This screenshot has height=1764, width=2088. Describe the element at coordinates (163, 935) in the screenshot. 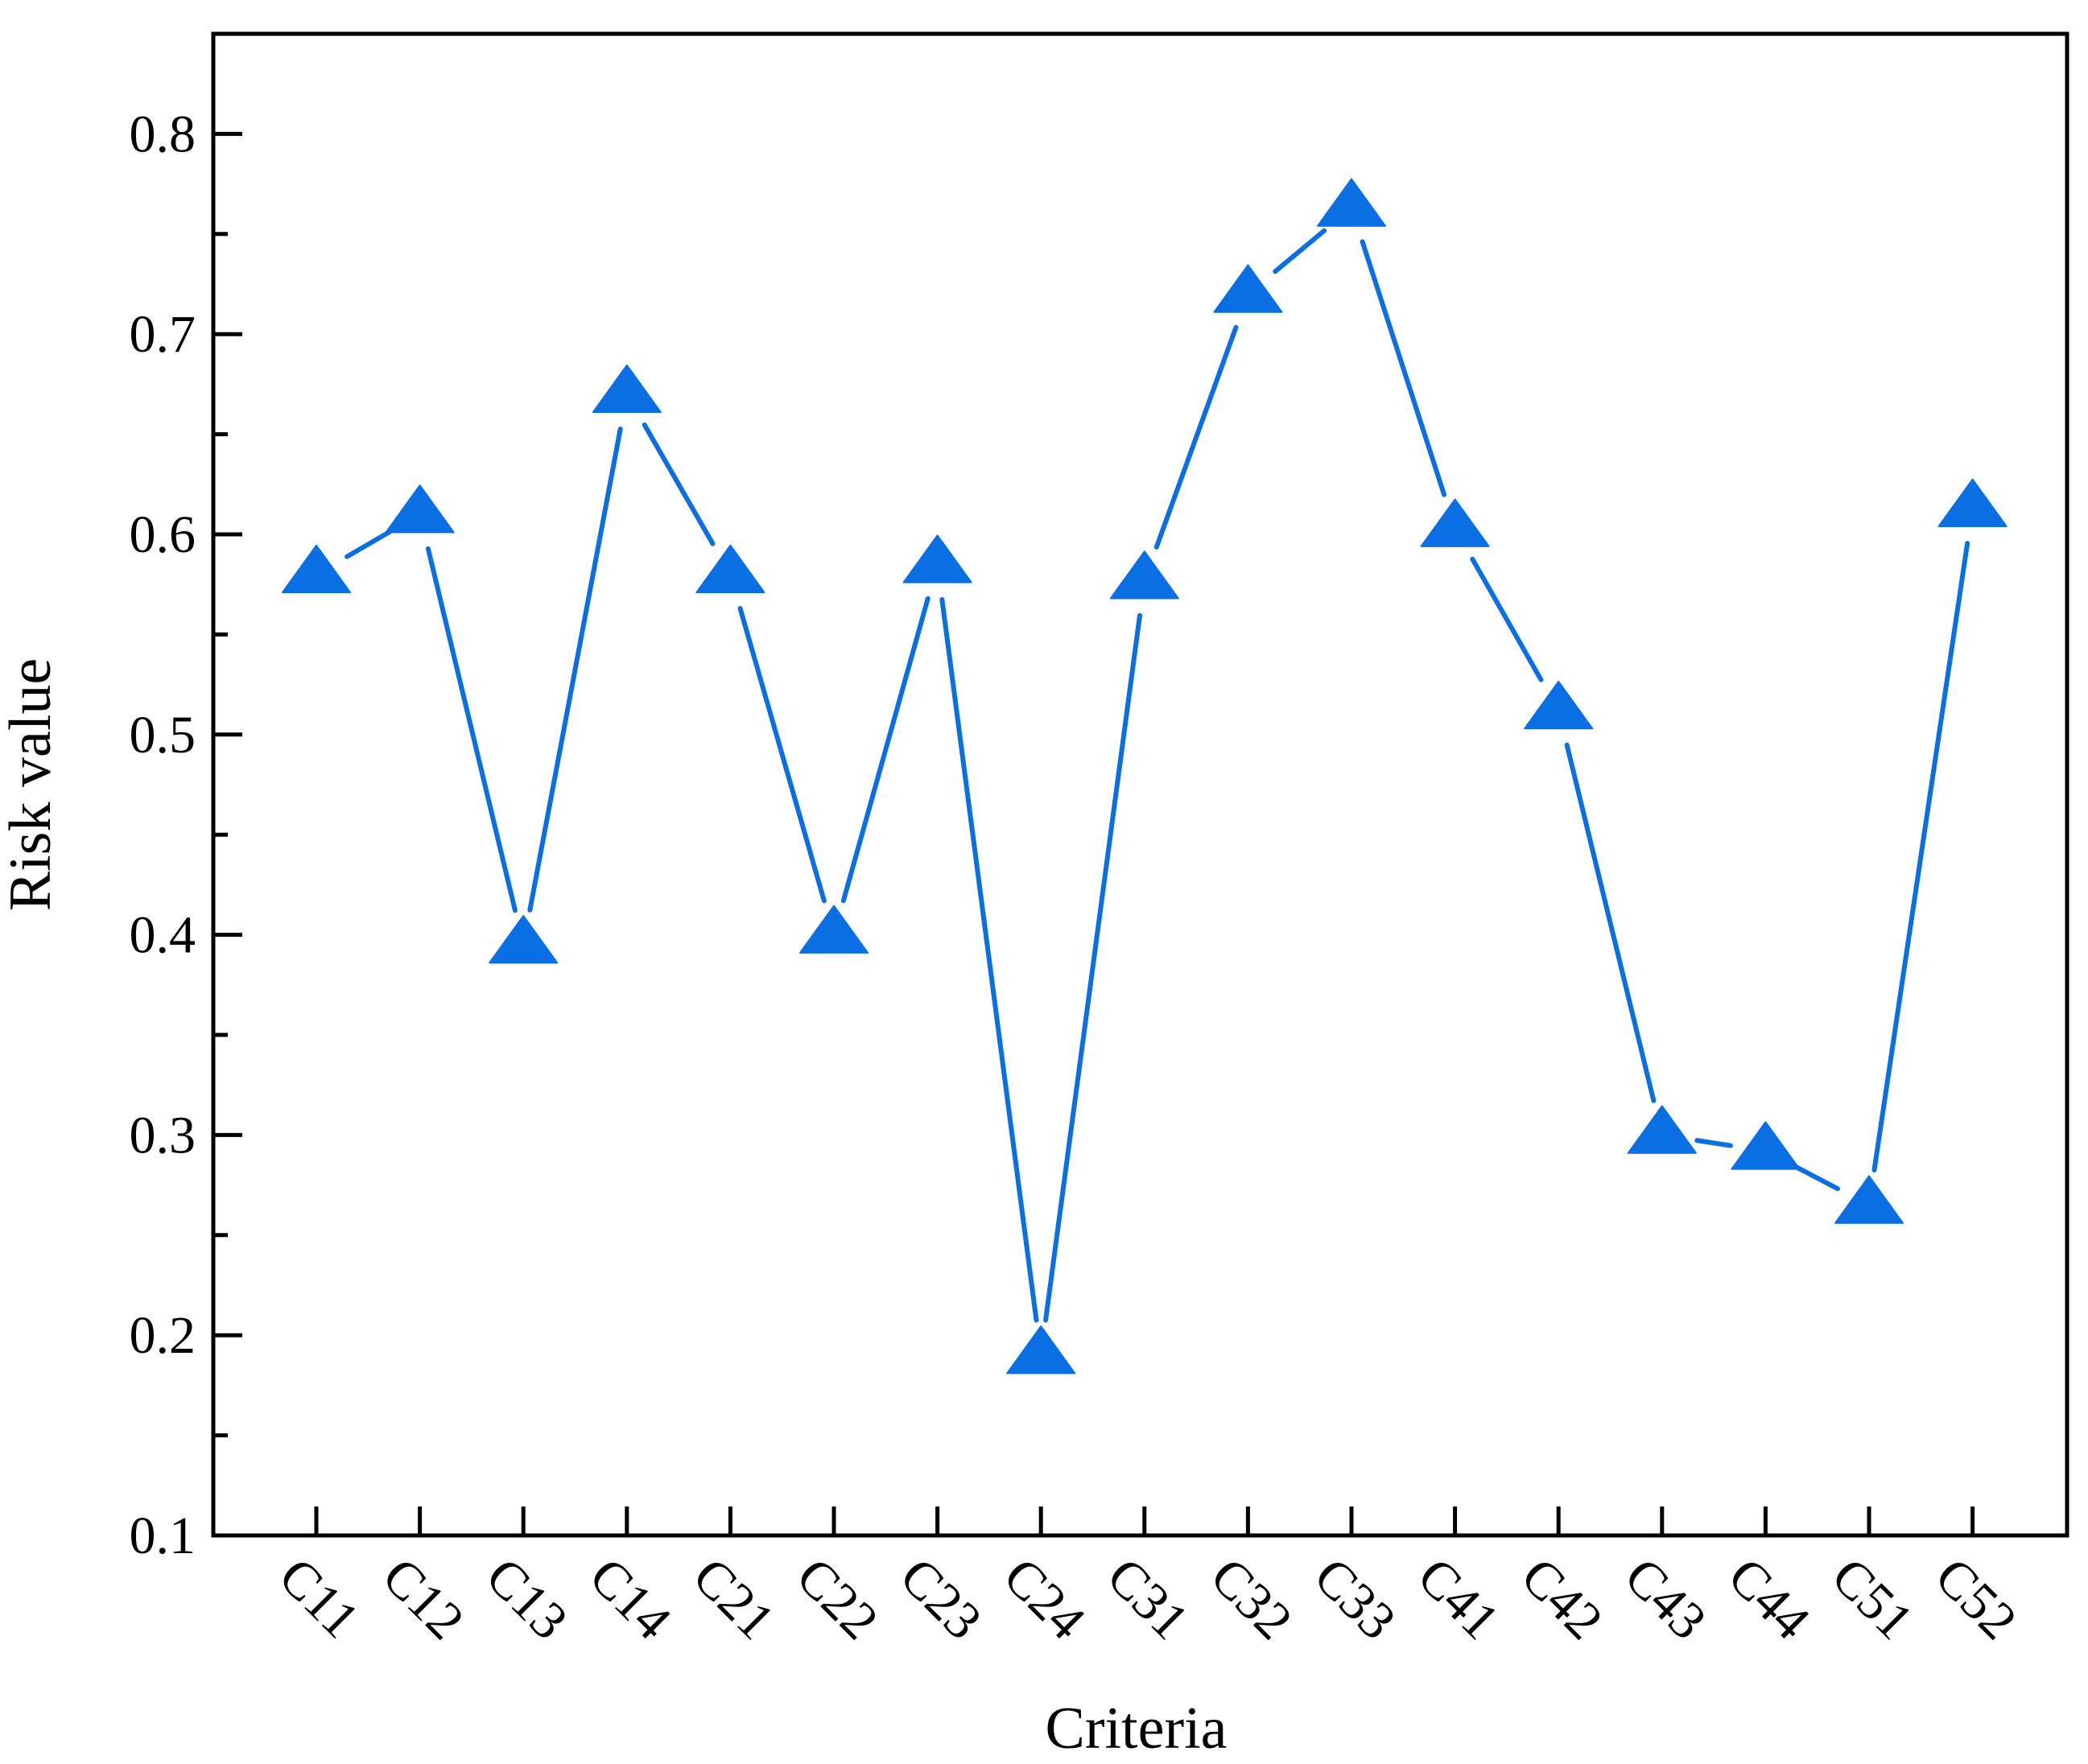

I see `y-tick-label: 0.4` at that location.